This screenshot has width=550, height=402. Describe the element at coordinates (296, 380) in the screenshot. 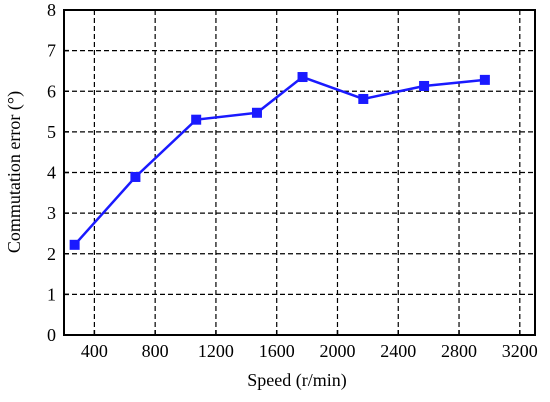

I see `x-axis-label: Speed (r/min)` at that location.